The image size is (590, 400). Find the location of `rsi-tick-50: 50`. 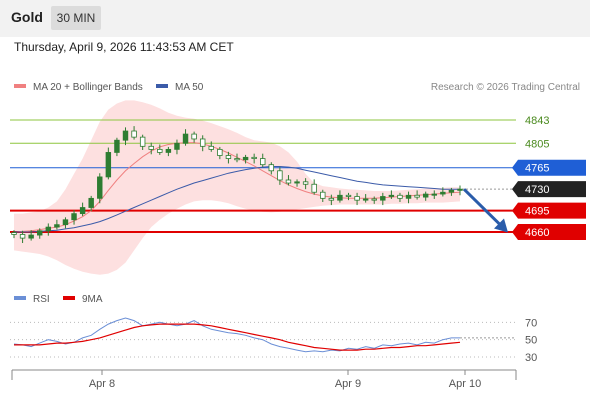

rsi-tick-50: 50 is located at coordinates (531, 341).